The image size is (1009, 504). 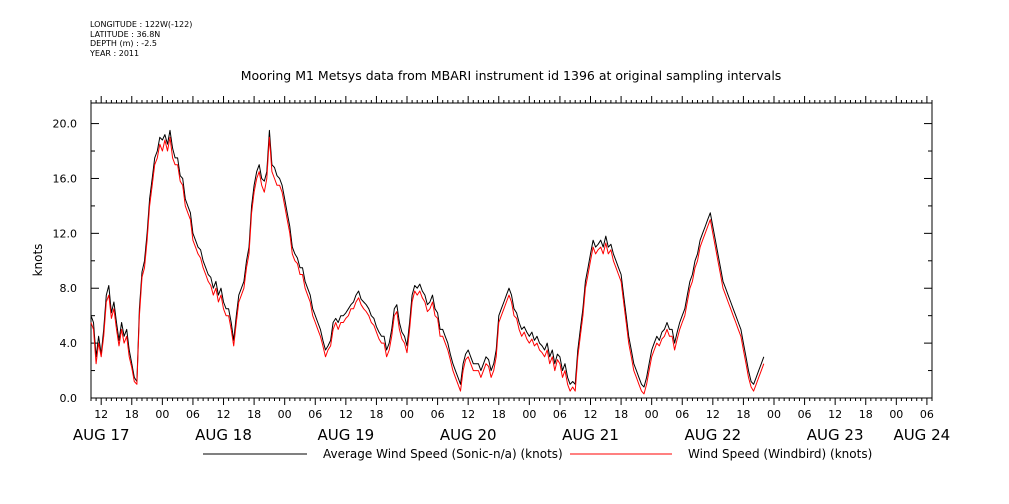 I want to click on x-day-label: AUG 24, so click(x=921, y=435).